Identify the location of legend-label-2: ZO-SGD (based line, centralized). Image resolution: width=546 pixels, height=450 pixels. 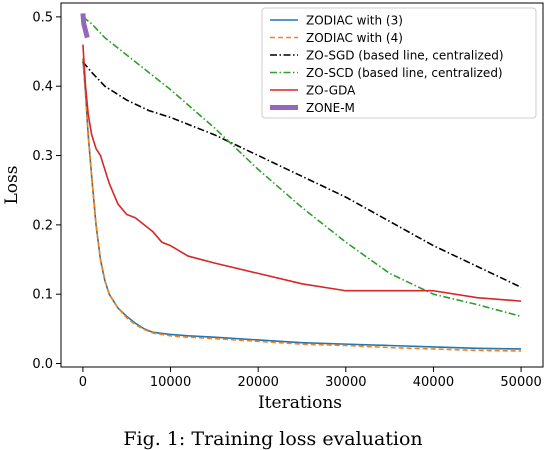
(405, 56).